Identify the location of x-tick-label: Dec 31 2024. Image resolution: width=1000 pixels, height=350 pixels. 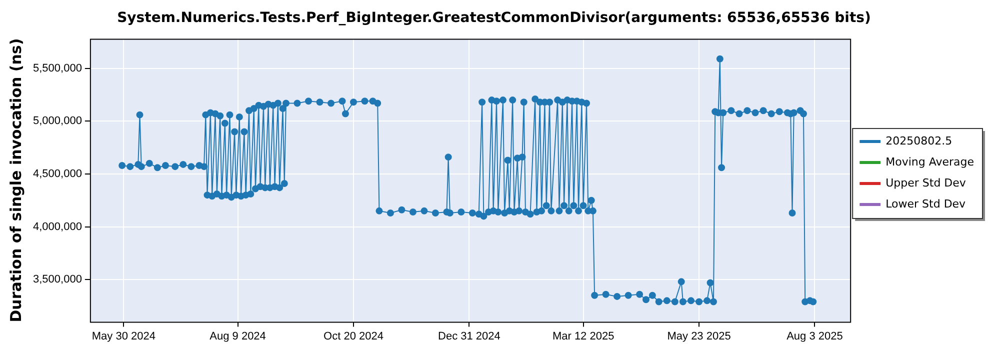
(469, 336).